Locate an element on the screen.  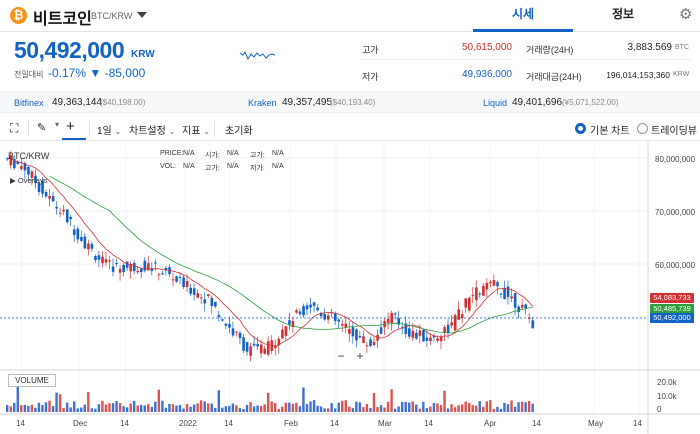
exchange-value: 49,401,696 is located at coordinates (537, 102).